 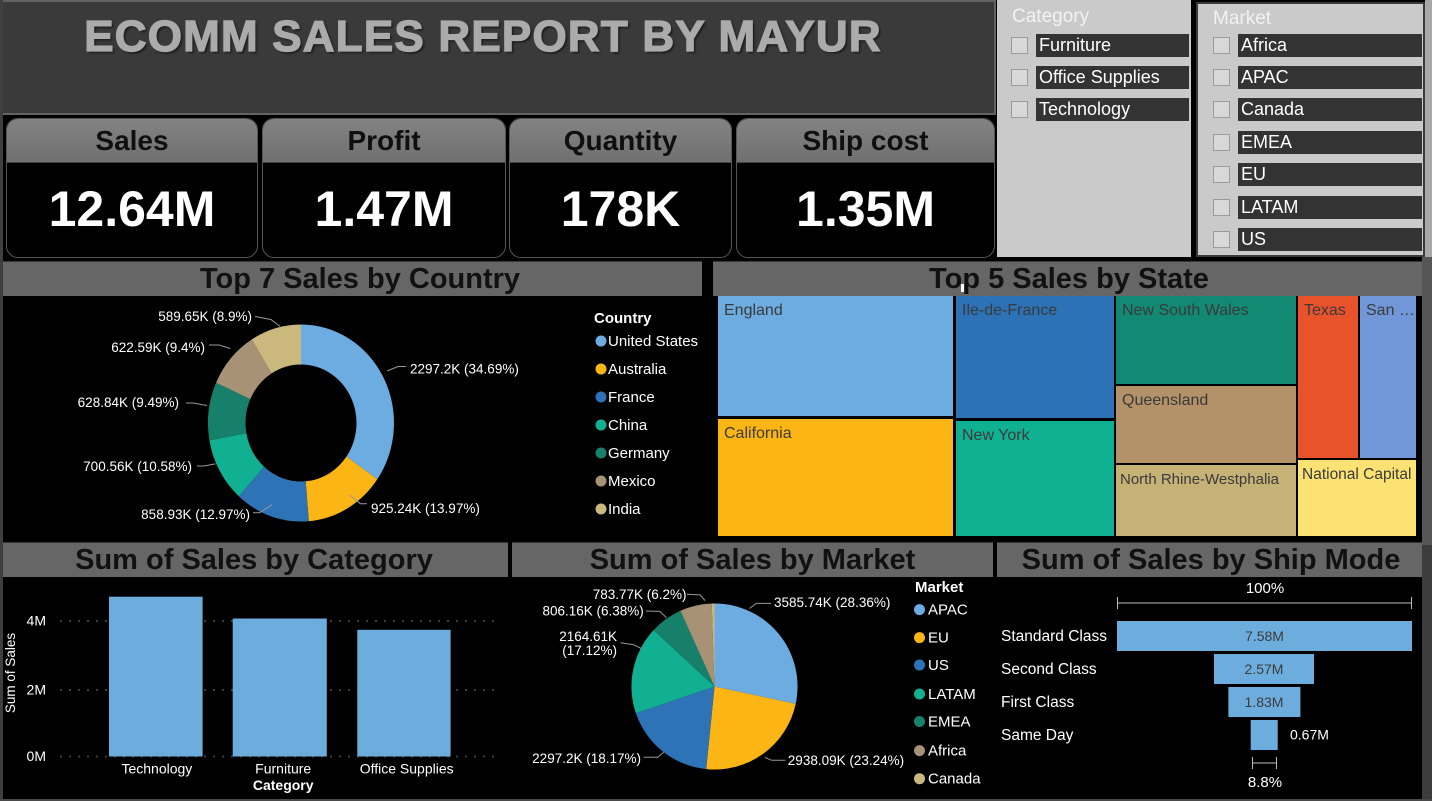 I want to click on svg-text: EU, so click(x=938, y=638).